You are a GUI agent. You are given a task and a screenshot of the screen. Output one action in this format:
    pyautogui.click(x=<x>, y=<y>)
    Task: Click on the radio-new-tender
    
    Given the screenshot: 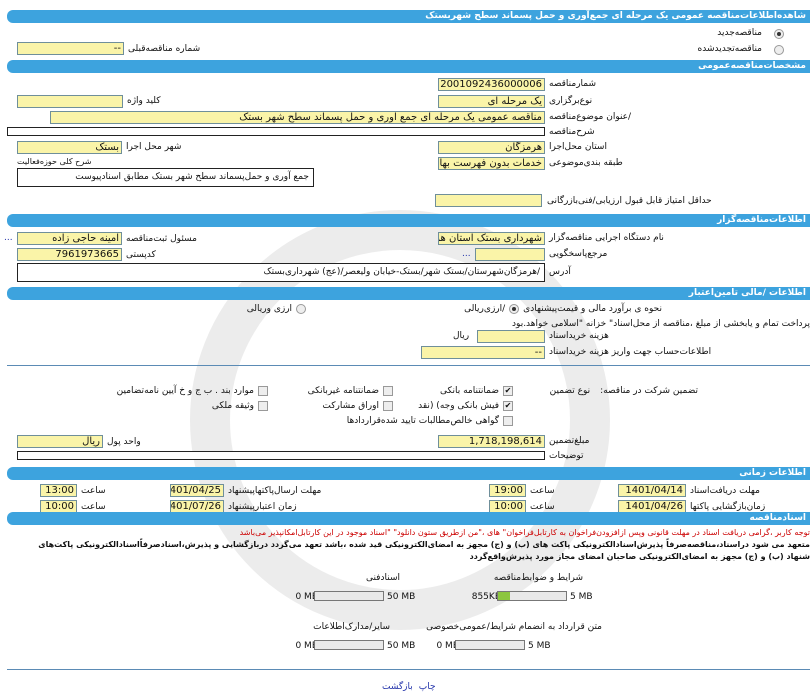 What is the action you would take?
    pyautogui.click(x=779, y=34)
    